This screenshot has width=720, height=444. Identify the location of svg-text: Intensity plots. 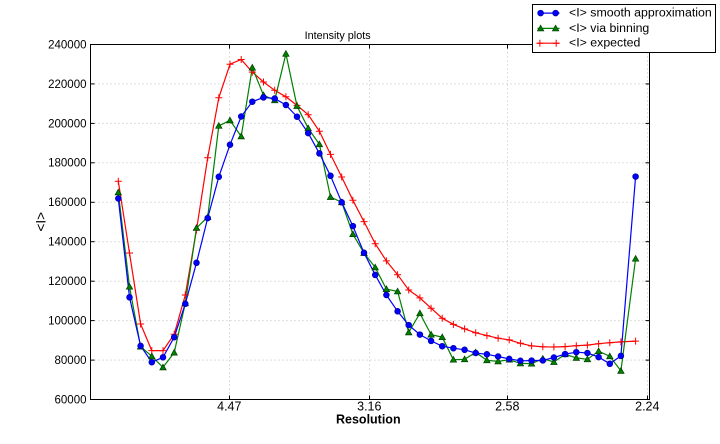
(338, 36).